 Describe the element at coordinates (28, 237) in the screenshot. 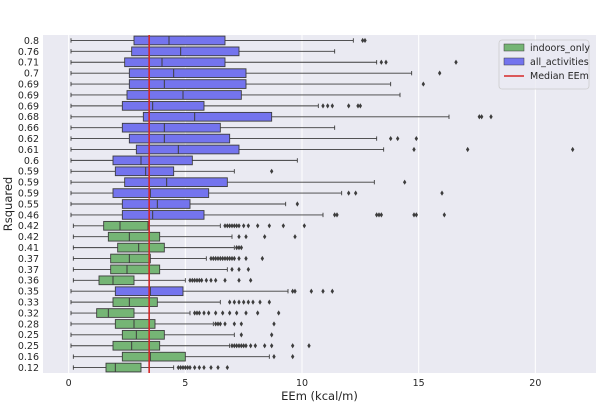

I see `y-tick-label: 0.42` at that location.